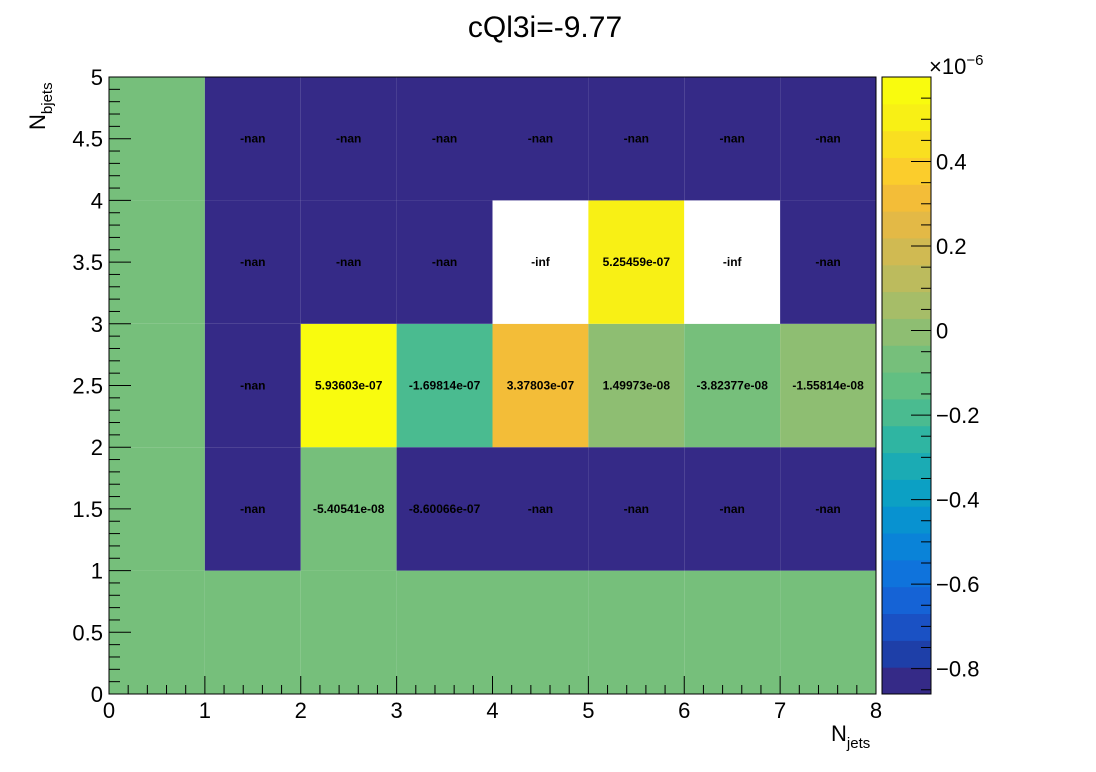  What do you see at coordinates (397, 710) in the screenshot?
I see `x-tick-label: 3` at bounding box center [397, 710].